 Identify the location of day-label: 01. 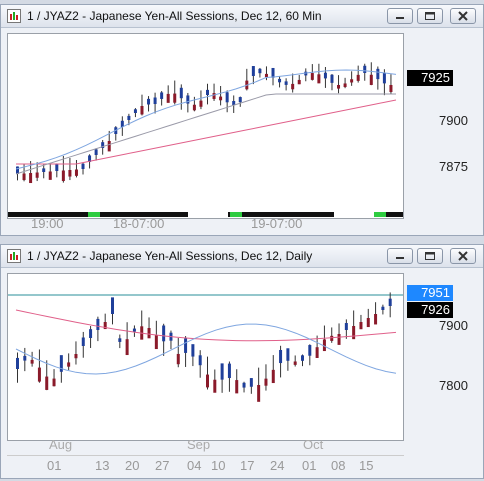
(54, 465).